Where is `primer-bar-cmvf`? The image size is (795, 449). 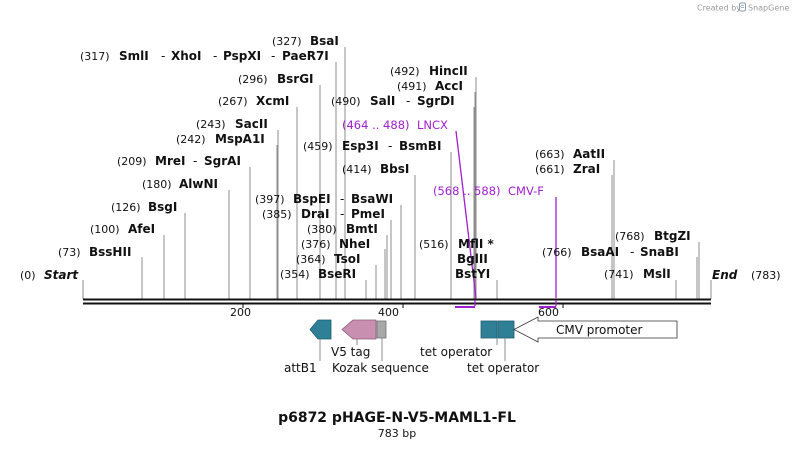
primer-bar-cmvf is located at coordinates (547, 307).